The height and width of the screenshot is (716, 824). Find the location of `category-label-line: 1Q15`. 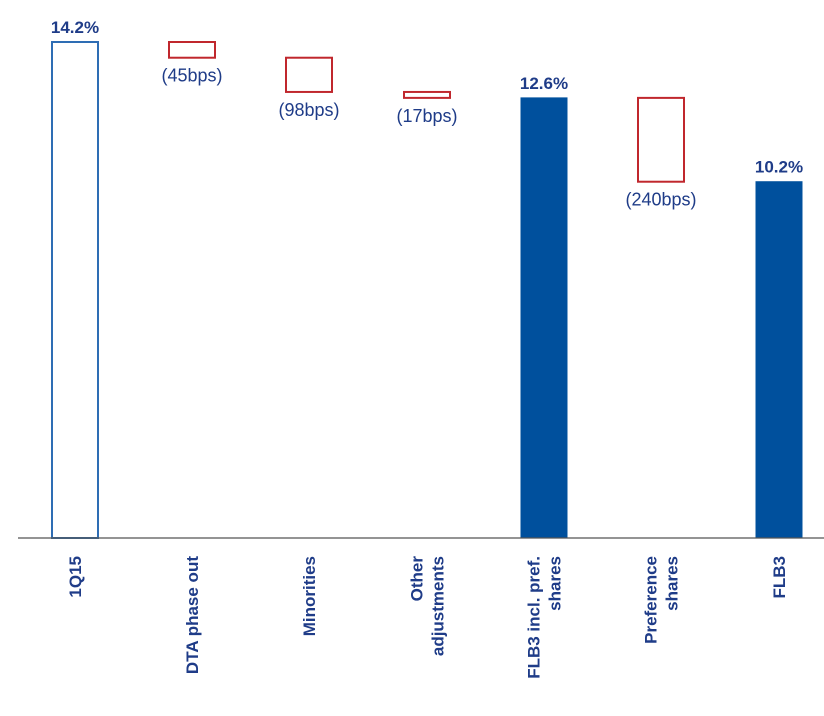

category-label-line: 1Q15 is located at coordinates (75, 577).